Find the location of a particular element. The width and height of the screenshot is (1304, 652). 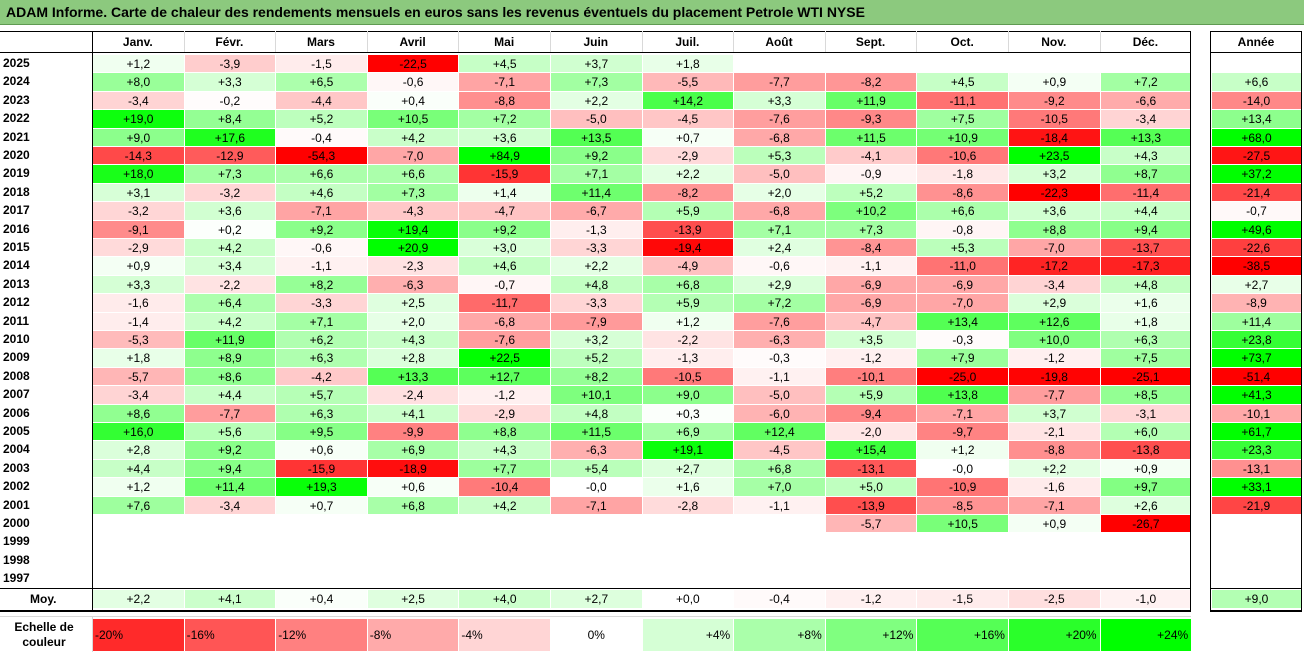

heatmap-cell: -1,1 is located at coordinates (779, 376).